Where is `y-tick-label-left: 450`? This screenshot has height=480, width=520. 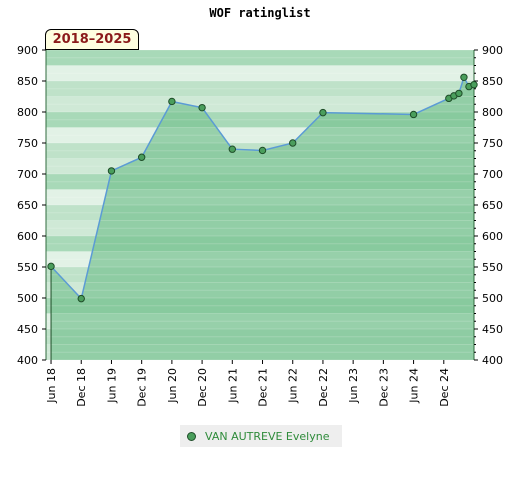 y-tick-label-left: 450 is located at coordinates (27, 329).